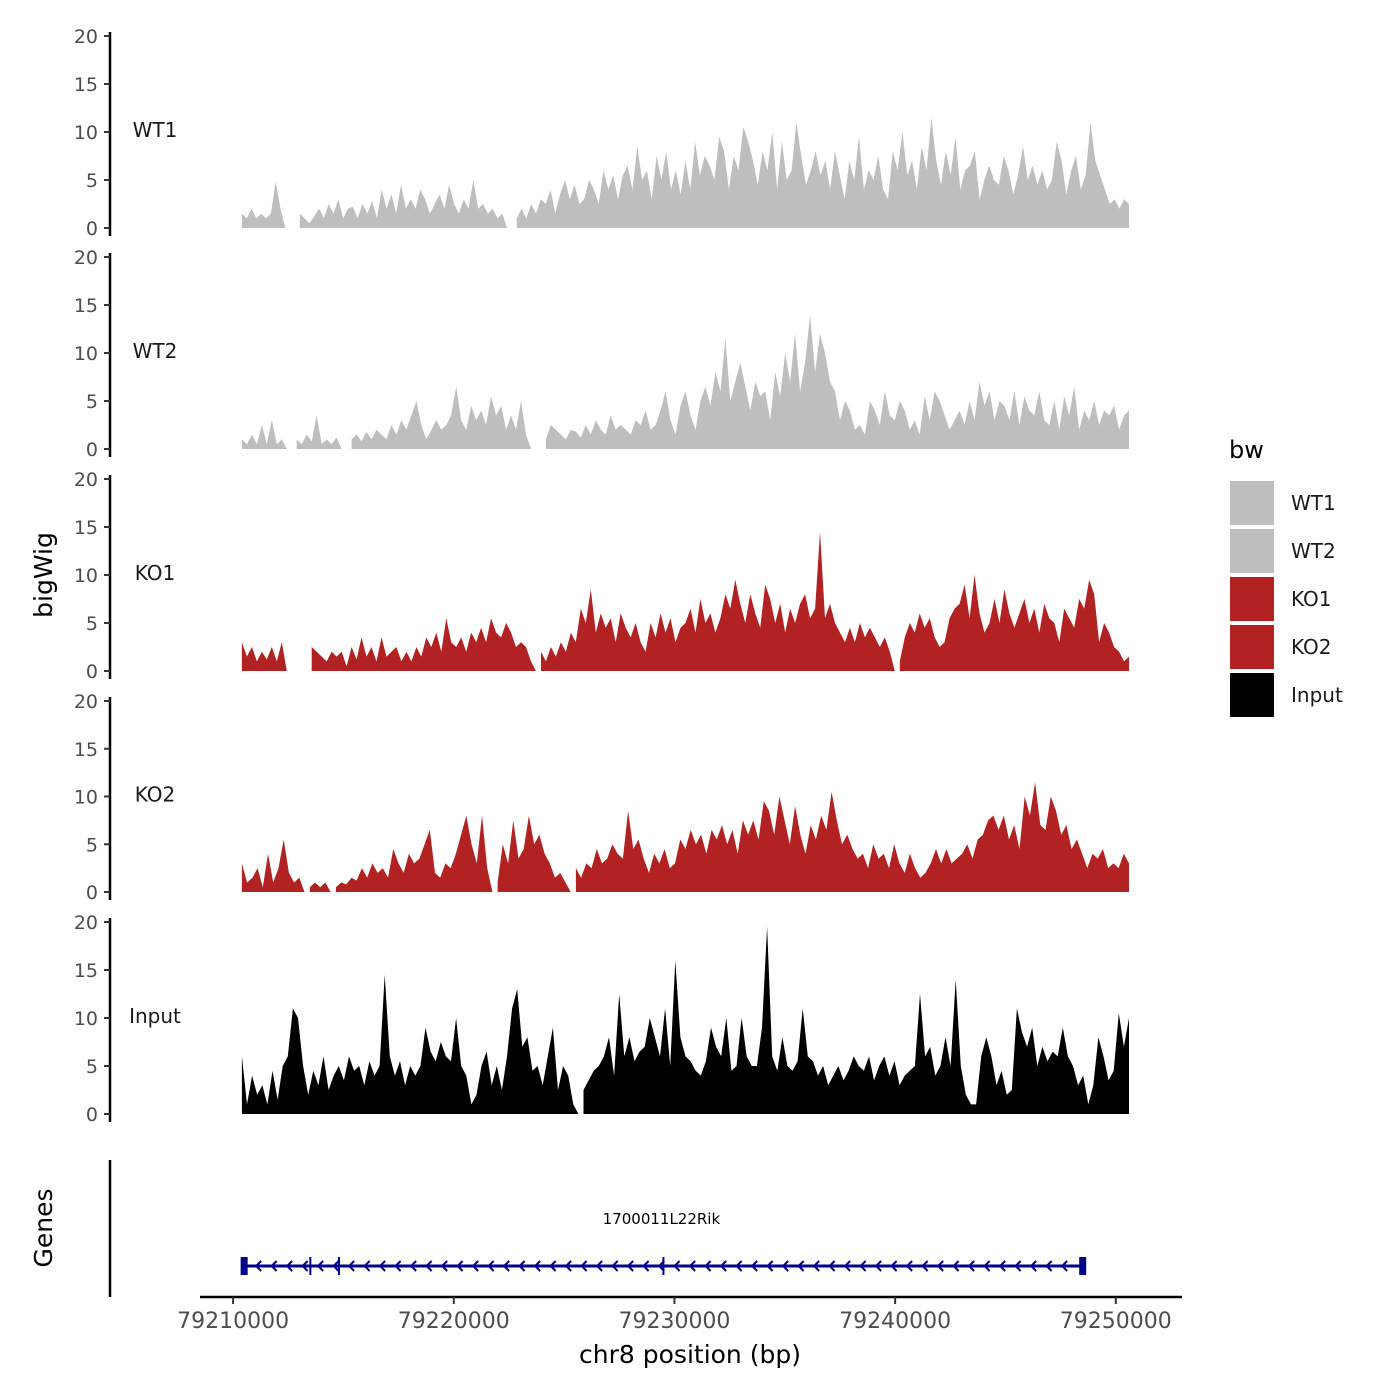  What do you see at coordinates (685, 1020) in the screenshot?
I see `track-area-input` at bounding box center [685, 1020].